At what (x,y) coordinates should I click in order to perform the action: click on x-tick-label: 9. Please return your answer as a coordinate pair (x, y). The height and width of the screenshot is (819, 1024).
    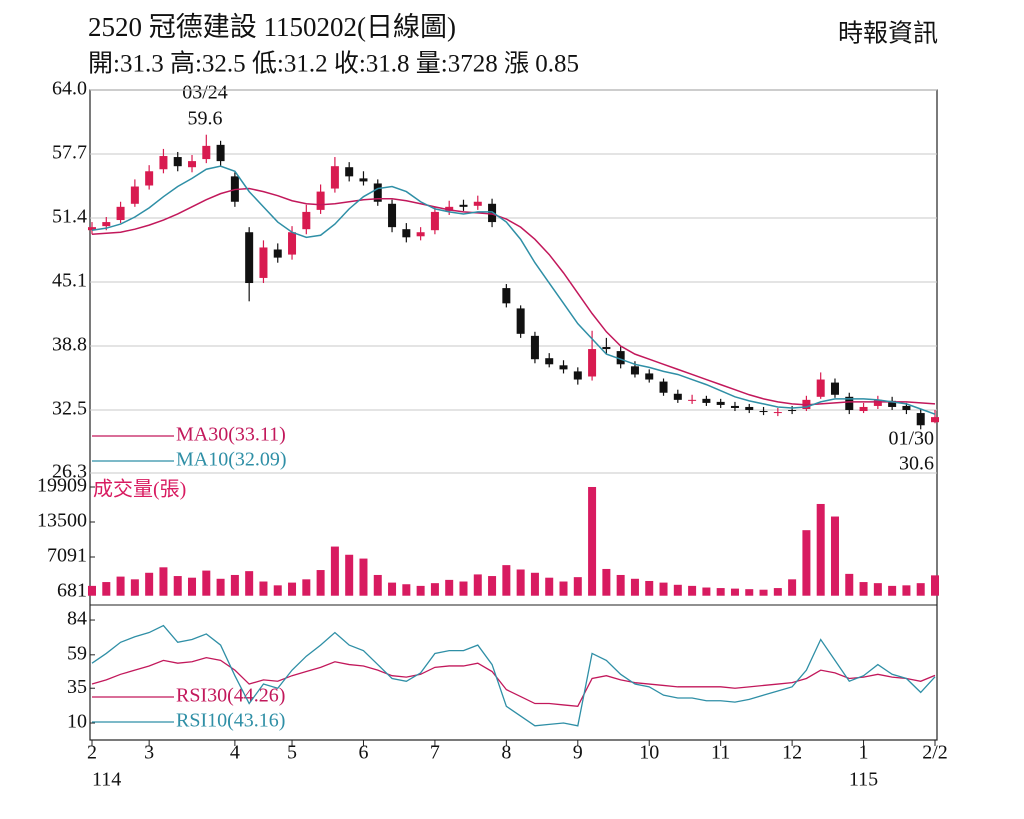
    Looking at the image, I should click on (578, 753).